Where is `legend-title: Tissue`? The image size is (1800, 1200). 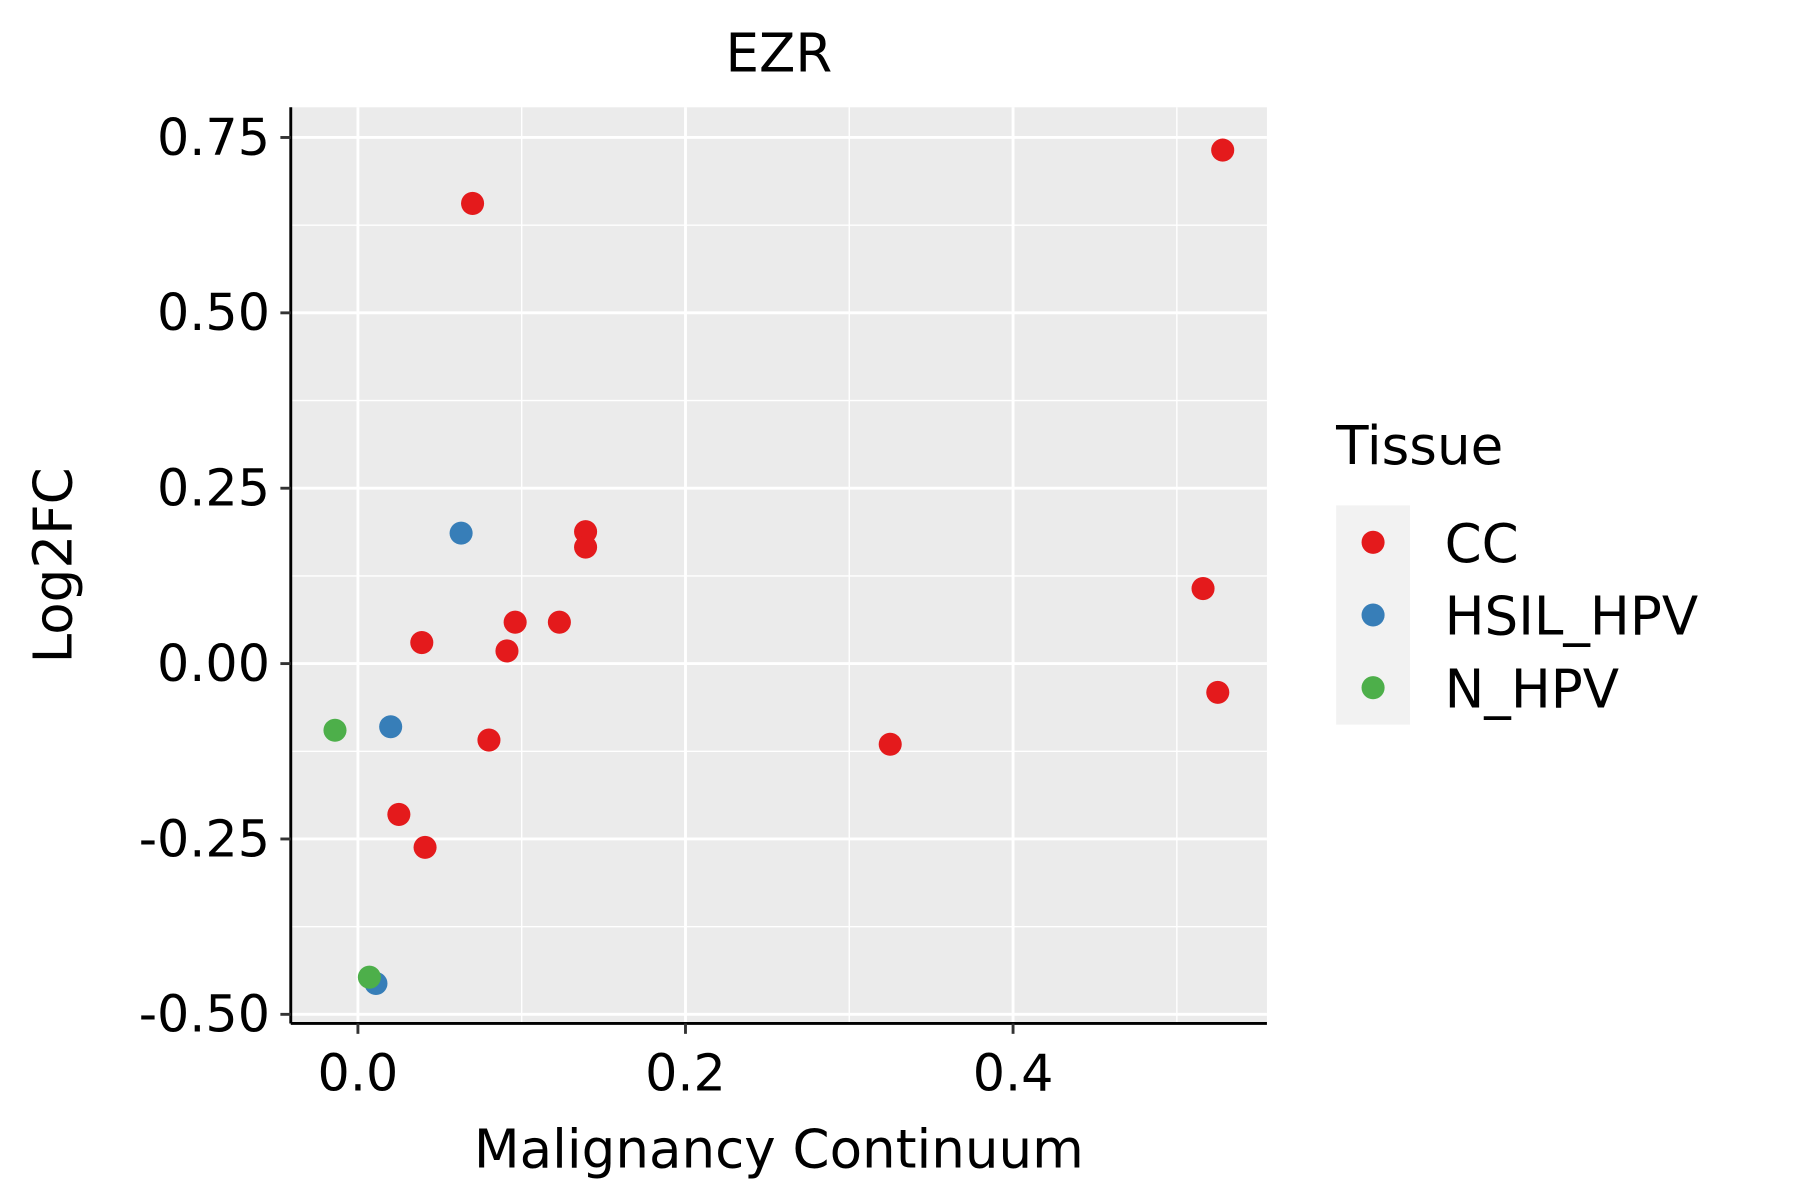 legend-title: Tissue is located at coordinates (1419, 446).